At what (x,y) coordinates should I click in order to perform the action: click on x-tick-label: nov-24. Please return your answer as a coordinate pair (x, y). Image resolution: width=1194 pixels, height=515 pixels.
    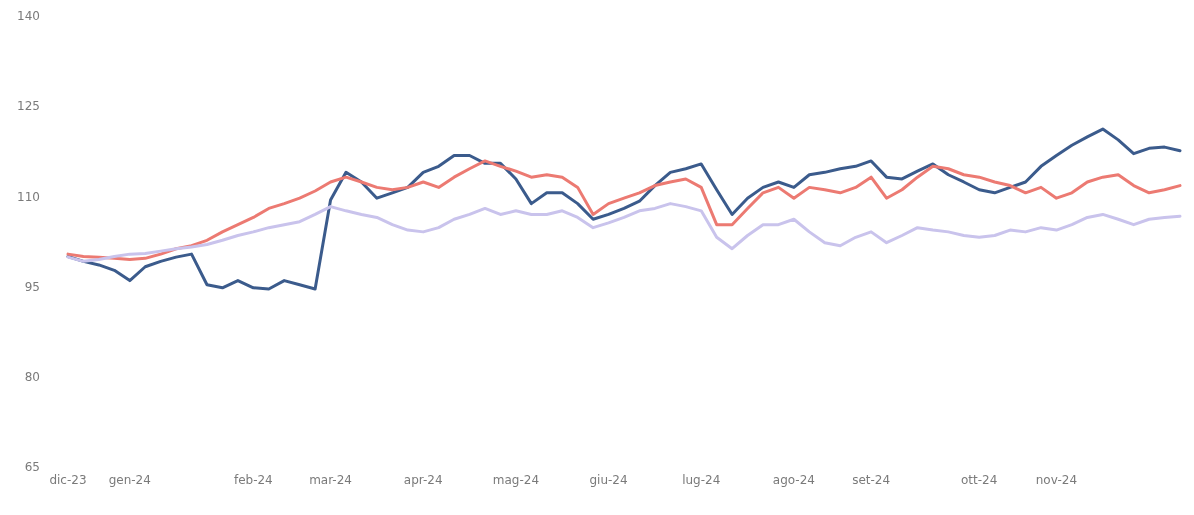
    Looking at the image, I should click on (1056, 479).